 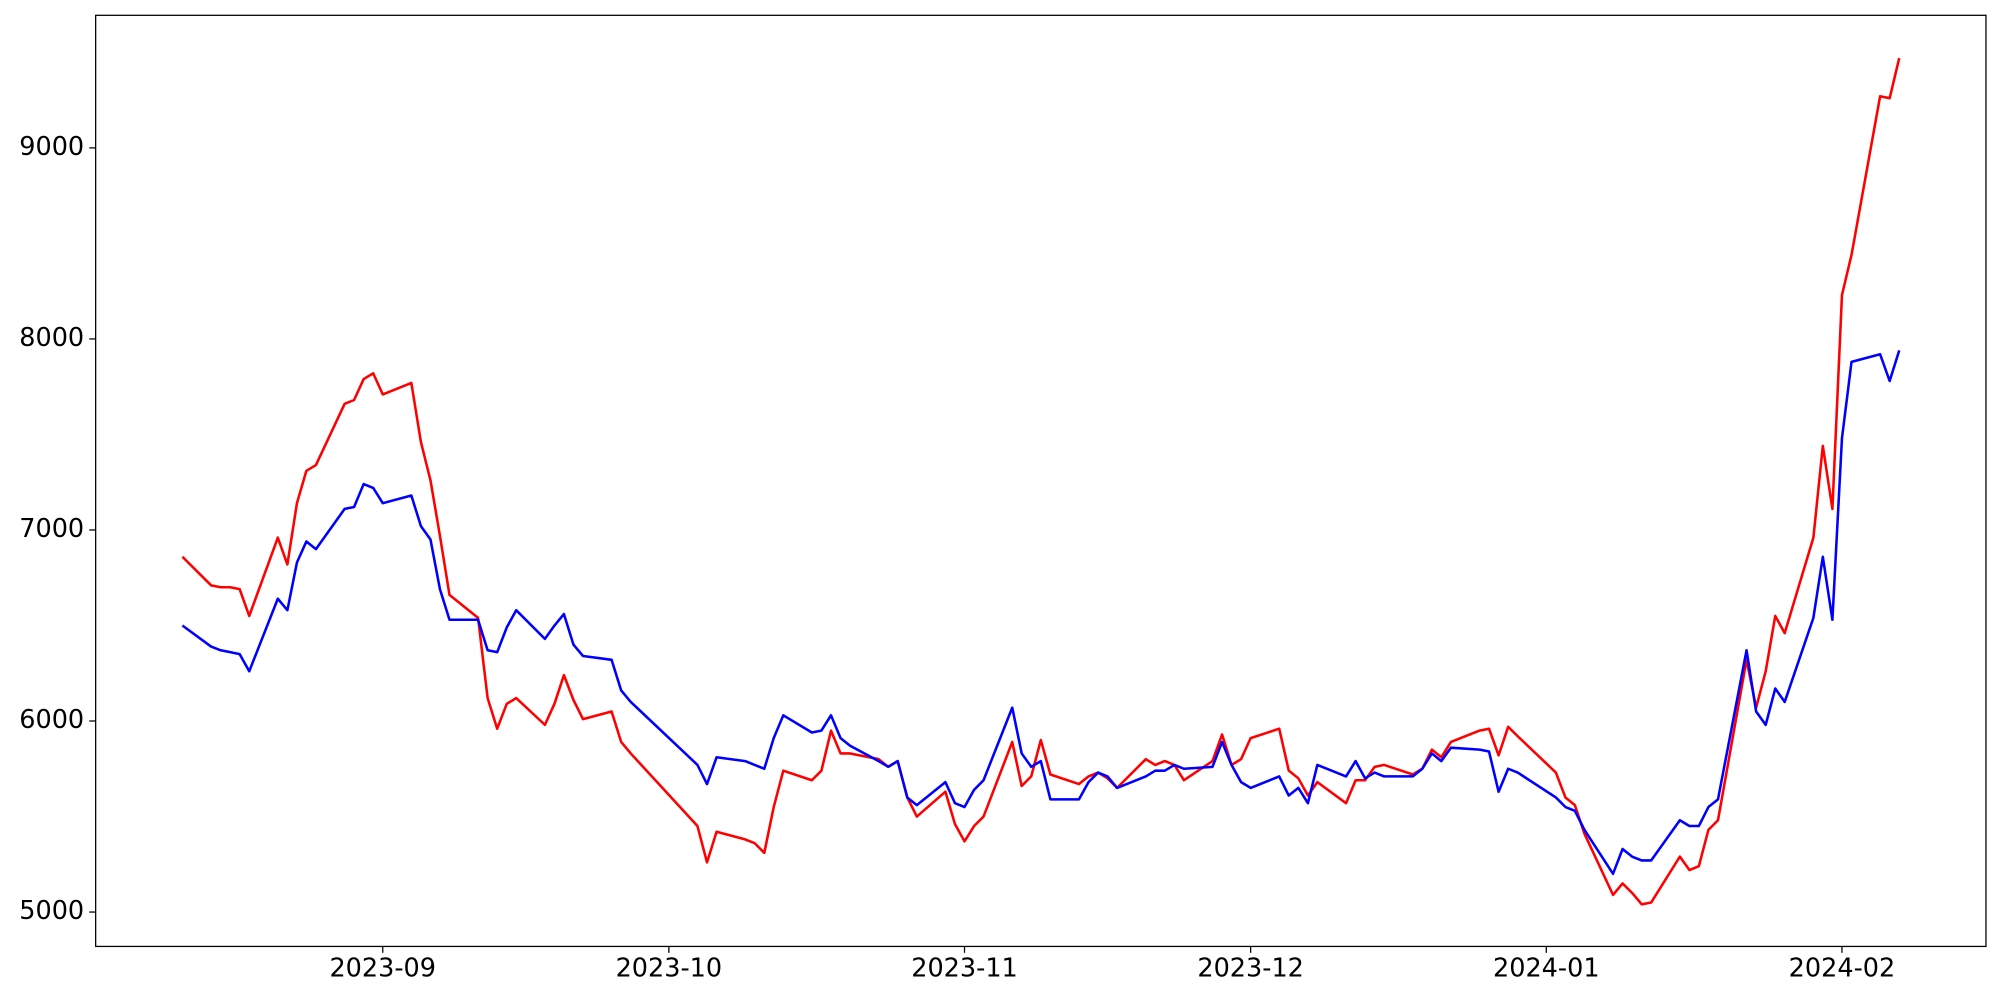 I want to click on x-tick-label: 2023-12, so click(x=1250, y=968).